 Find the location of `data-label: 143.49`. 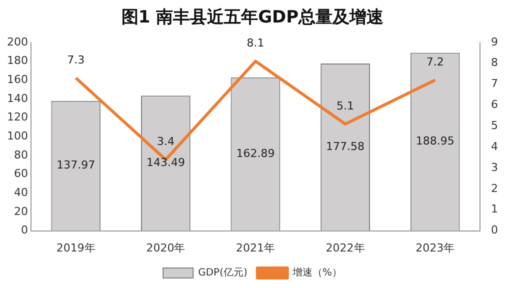

data-label: 143.49 is located at coordinates (165, 163).